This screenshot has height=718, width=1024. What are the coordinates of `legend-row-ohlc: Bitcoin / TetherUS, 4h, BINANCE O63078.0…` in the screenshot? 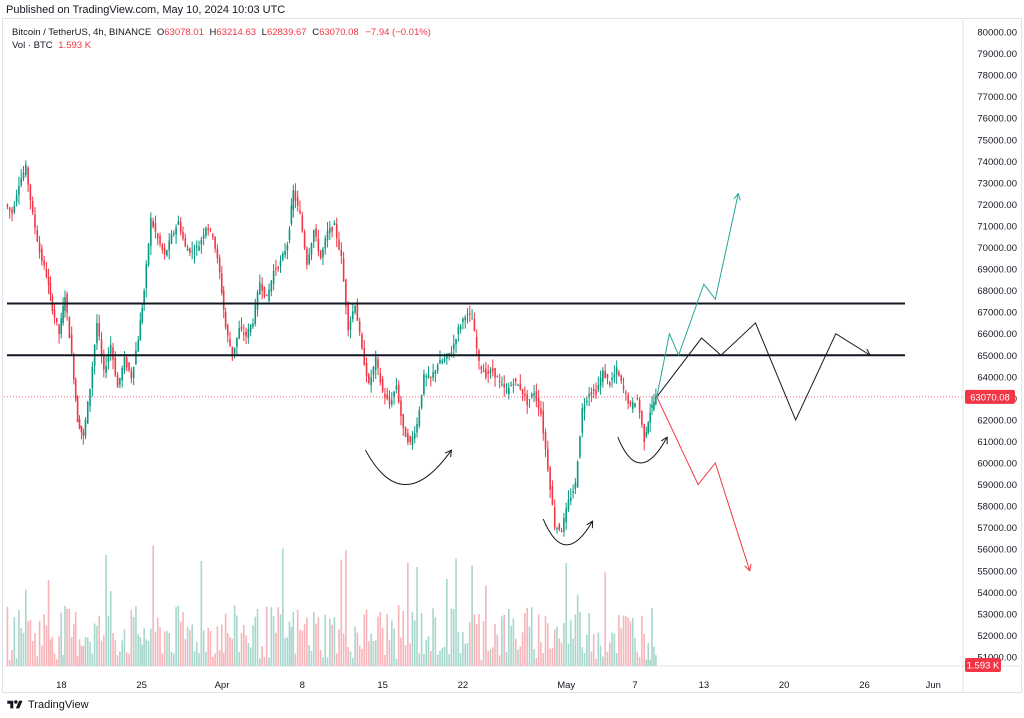 It's located at (221, 32).